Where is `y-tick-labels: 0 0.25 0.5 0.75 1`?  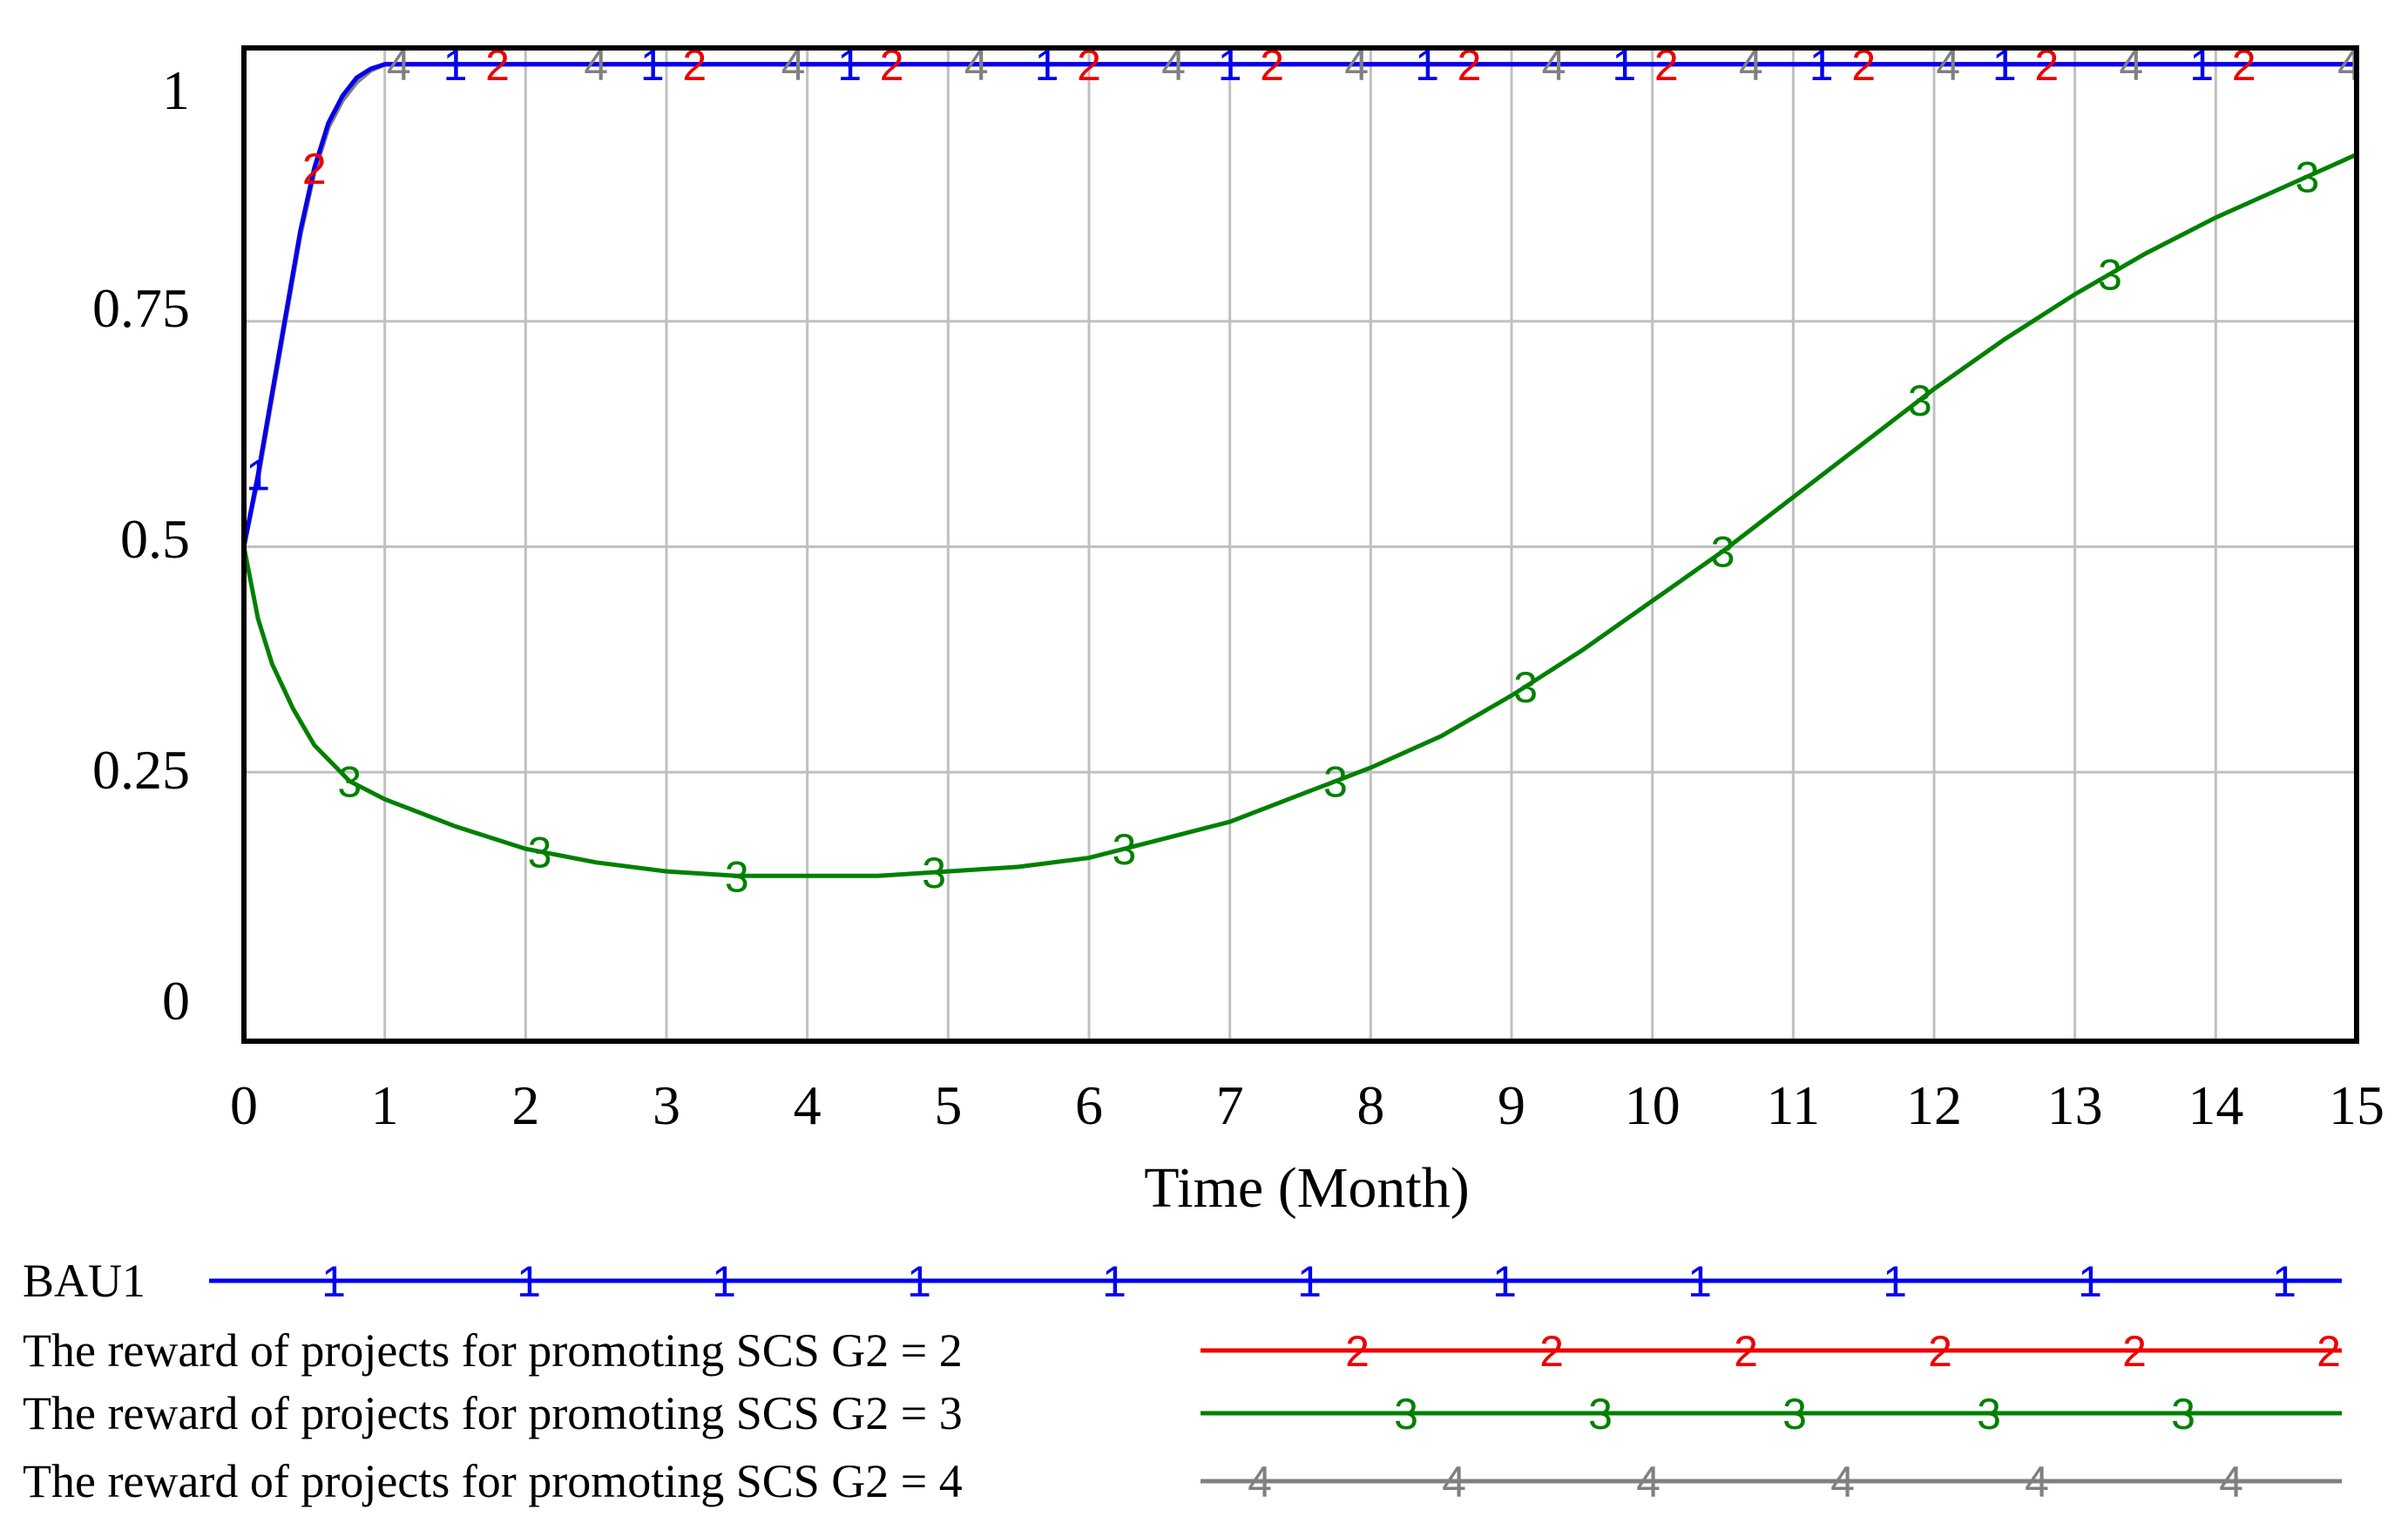
y-tick-labels: 0 0.25 0.5 0.75 1 is located at coordinates (141, 545).